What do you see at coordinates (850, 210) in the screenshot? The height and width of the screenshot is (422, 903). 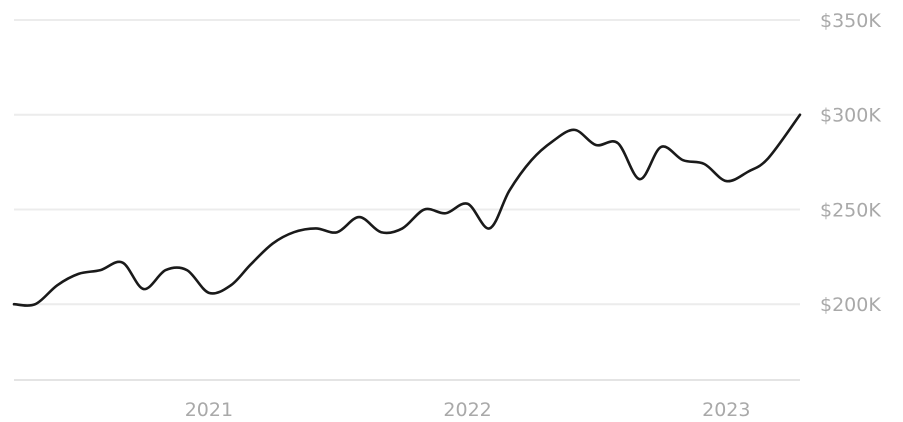 I see `y-tick-label: $250K` at bounding box center [850, 210].